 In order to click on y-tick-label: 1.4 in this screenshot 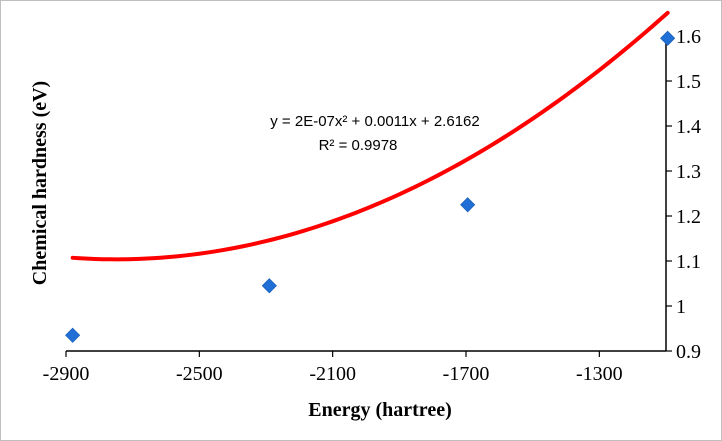, I will do `click(688, 127)`.